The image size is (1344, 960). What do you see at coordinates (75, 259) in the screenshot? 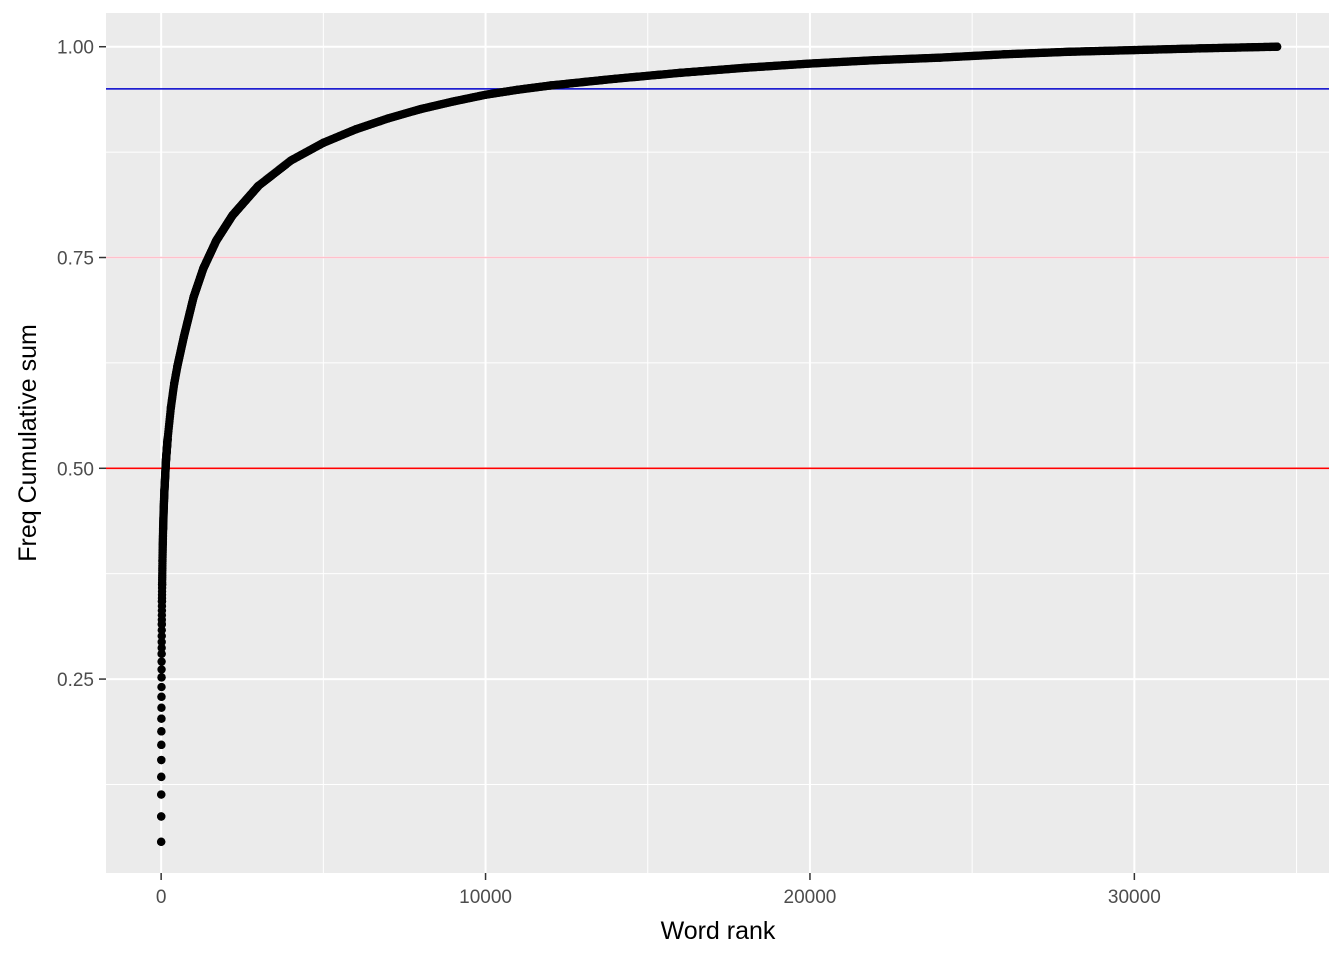
I see `y-tick-label: 0.75` at bounding box center [75, 259].